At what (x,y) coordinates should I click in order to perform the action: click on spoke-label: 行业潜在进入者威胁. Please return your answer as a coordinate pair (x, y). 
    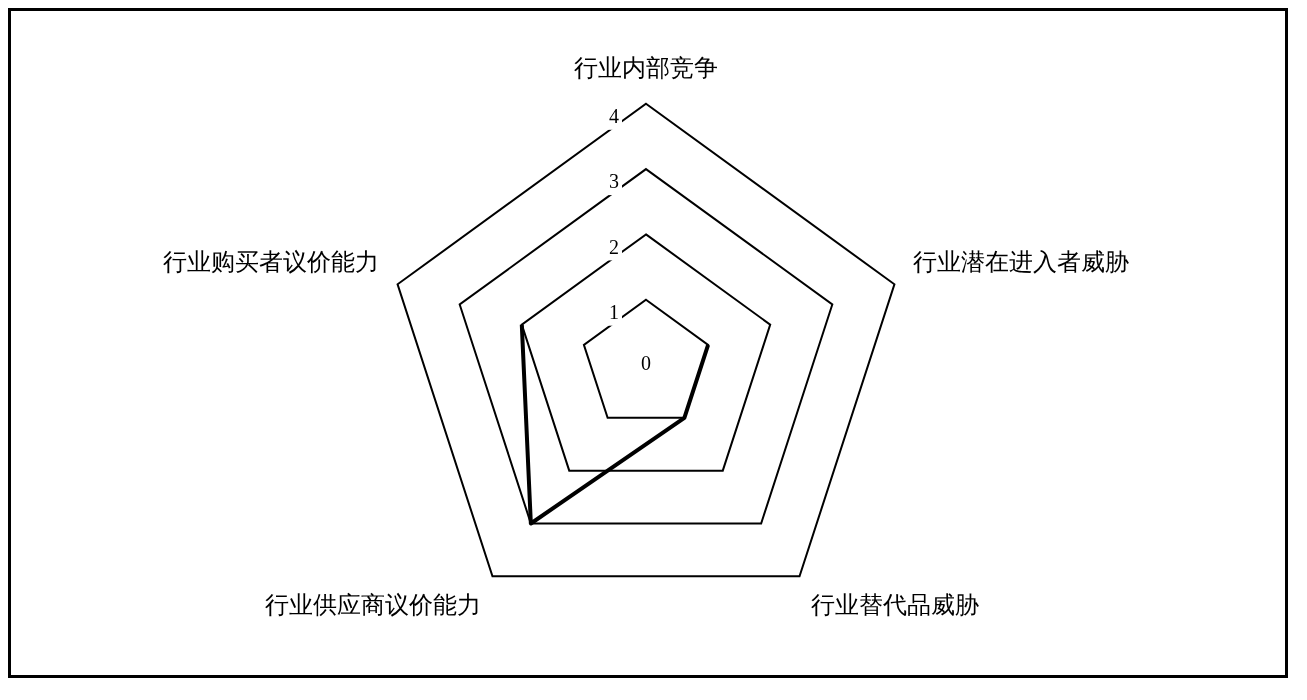
    Looking at the image, I should click on (1021, 261).